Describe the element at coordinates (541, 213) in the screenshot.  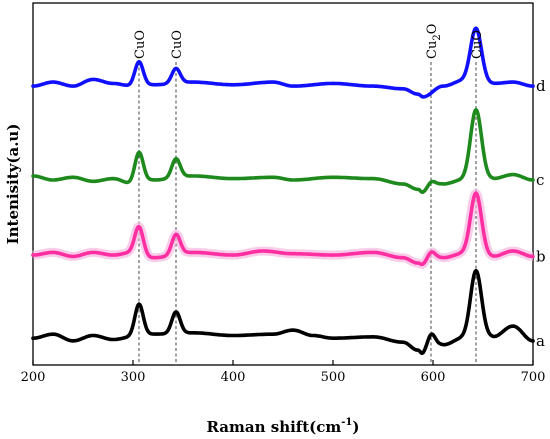
I see `curve-labels: a b c d` at that location.